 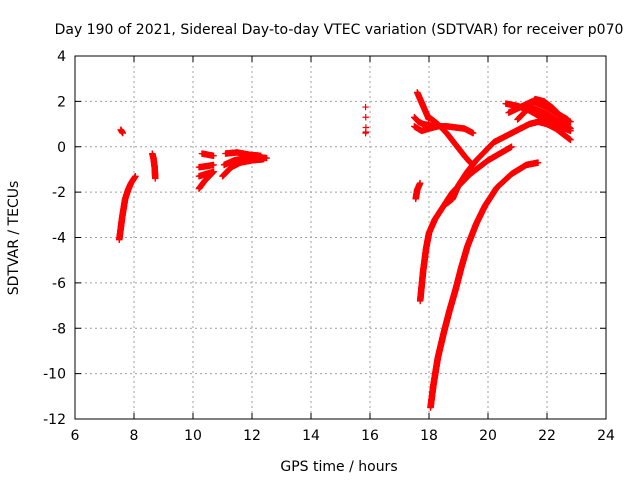 I want to click on y-tick-label: -6, so click(x=59, y=284).